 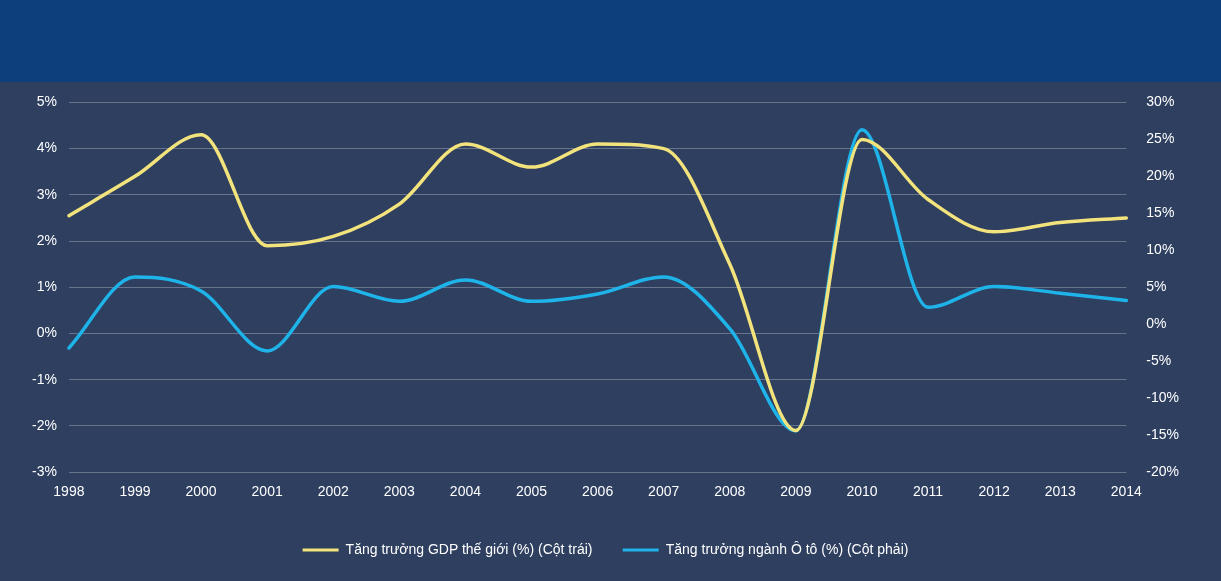 I want to click on x-tick-label: 2008, so click(x=730, y=491).